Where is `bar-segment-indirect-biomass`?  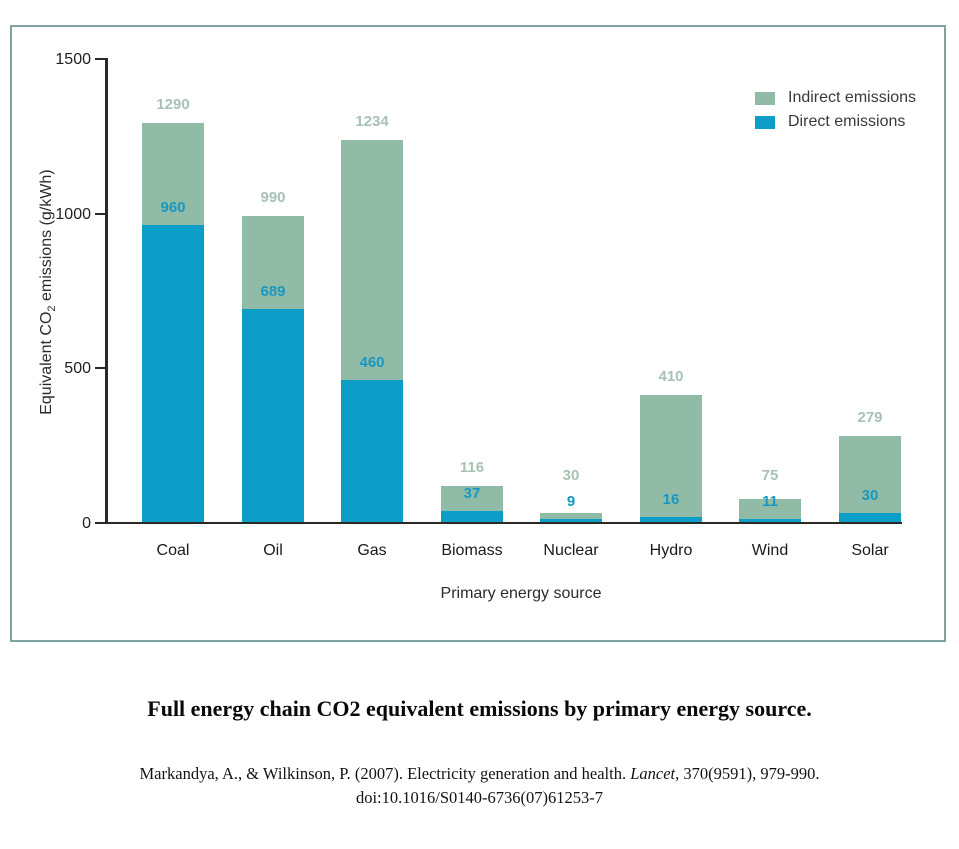 bar-segment-indirect-biomass is located at coordinates (472, 498).